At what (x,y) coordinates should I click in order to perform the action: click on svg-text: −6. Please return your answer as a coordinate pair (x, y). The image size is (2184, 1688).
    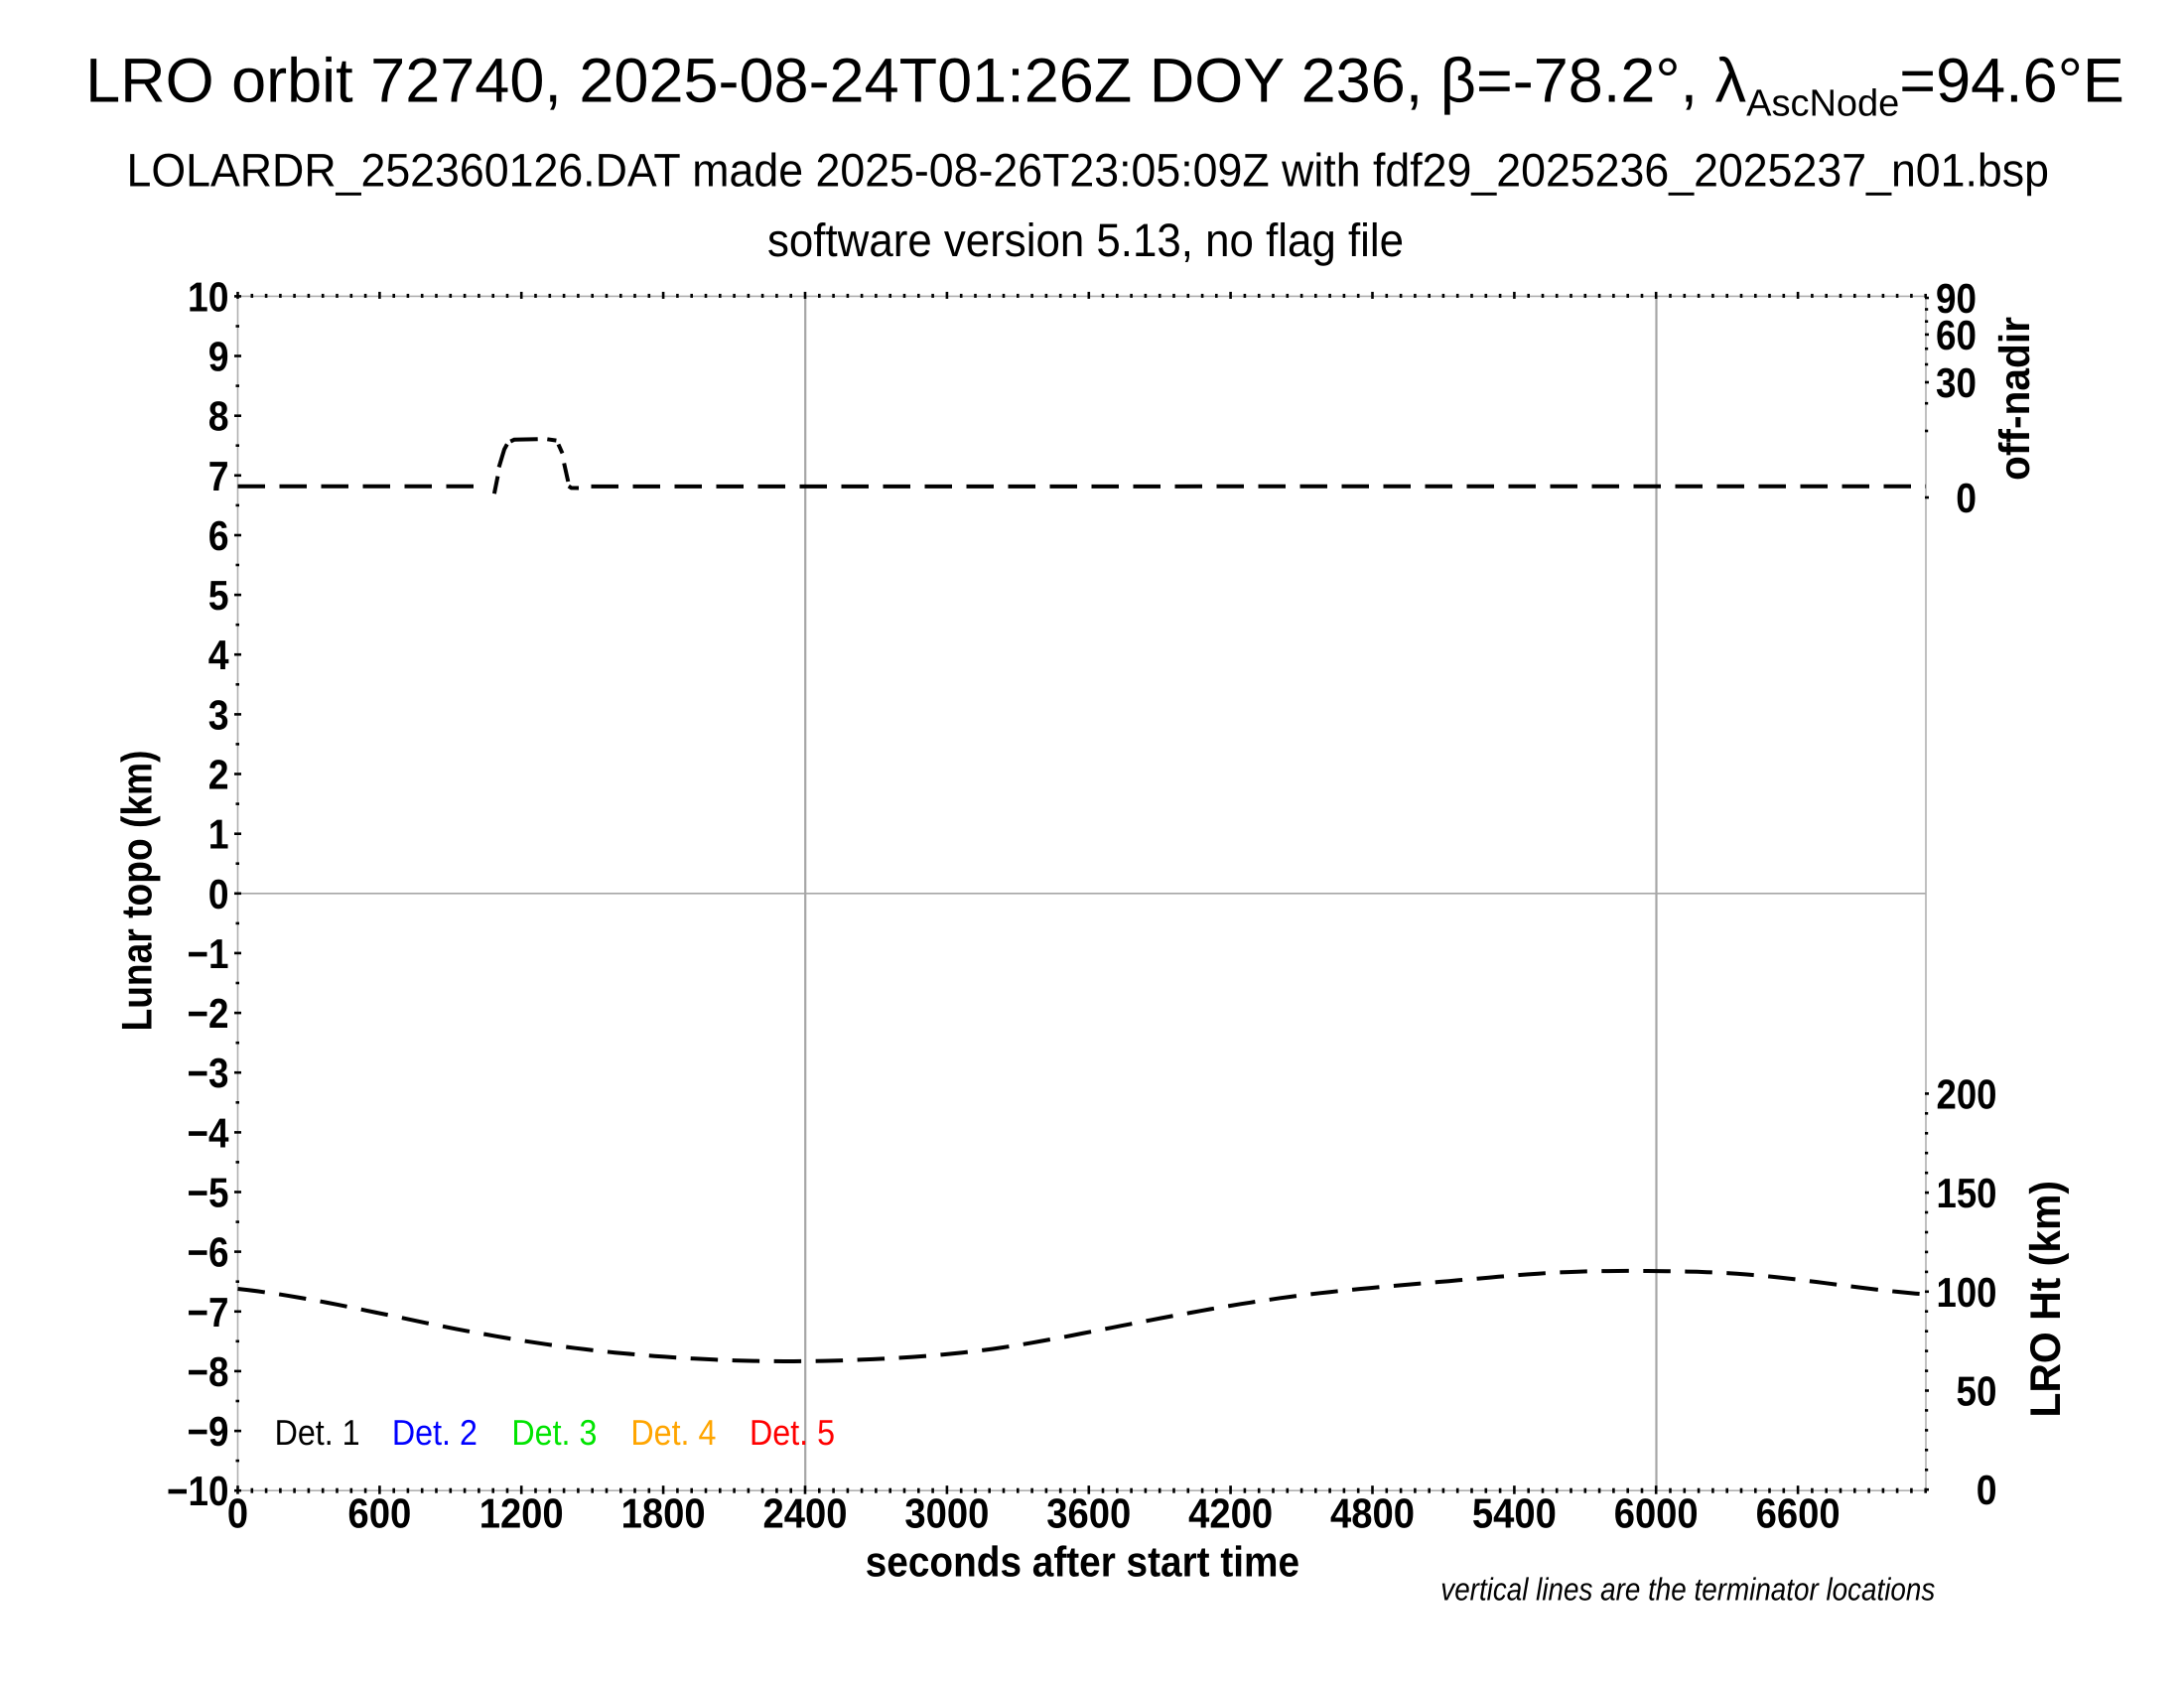
    Looking at the image, I should click on (208, 1252).